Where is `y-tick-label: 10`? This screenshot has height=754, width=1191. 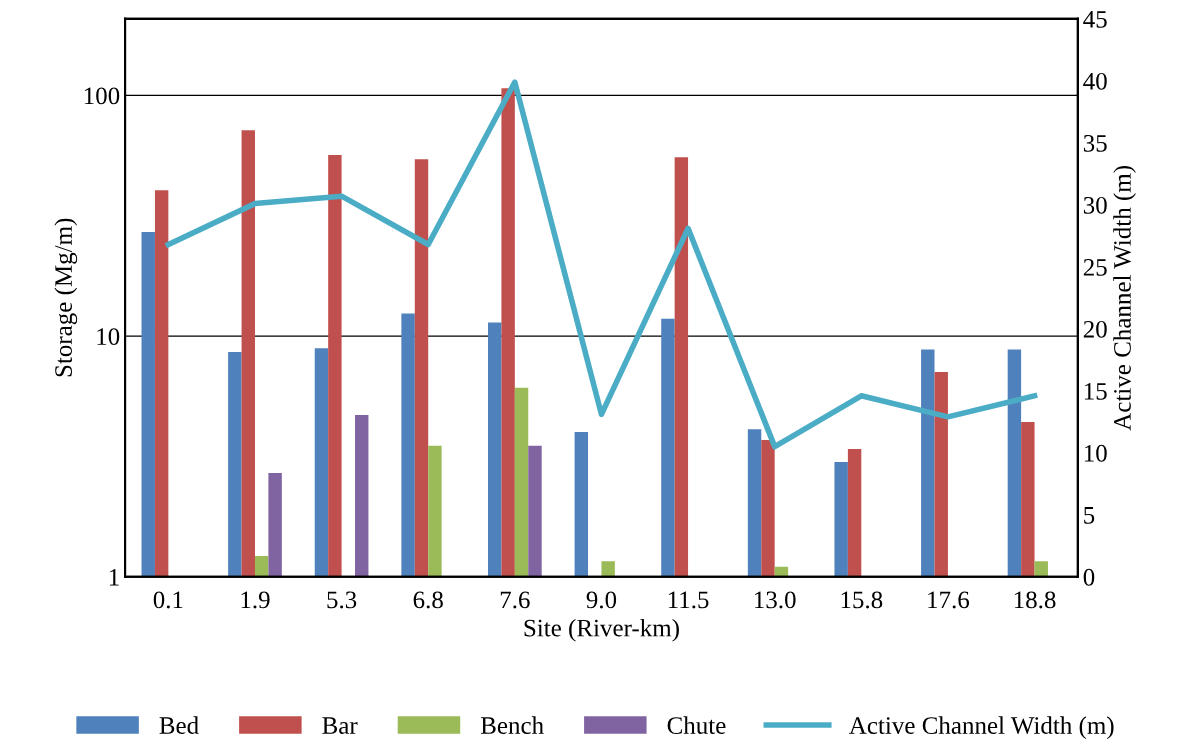
y-tick-label: 10 is located at coordinates (108, 337).